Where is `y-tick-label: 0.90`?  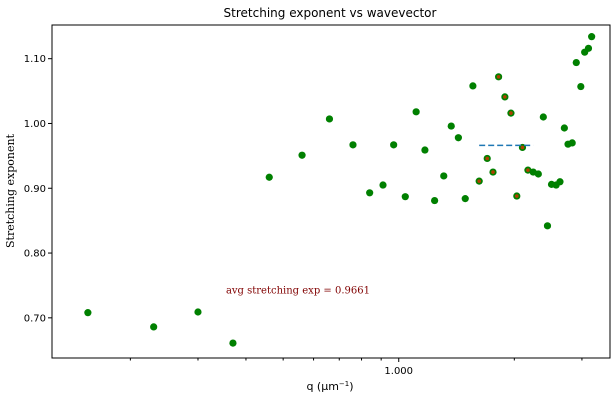
y-tick-label: 0.90 is located at coordinates (35, 189).